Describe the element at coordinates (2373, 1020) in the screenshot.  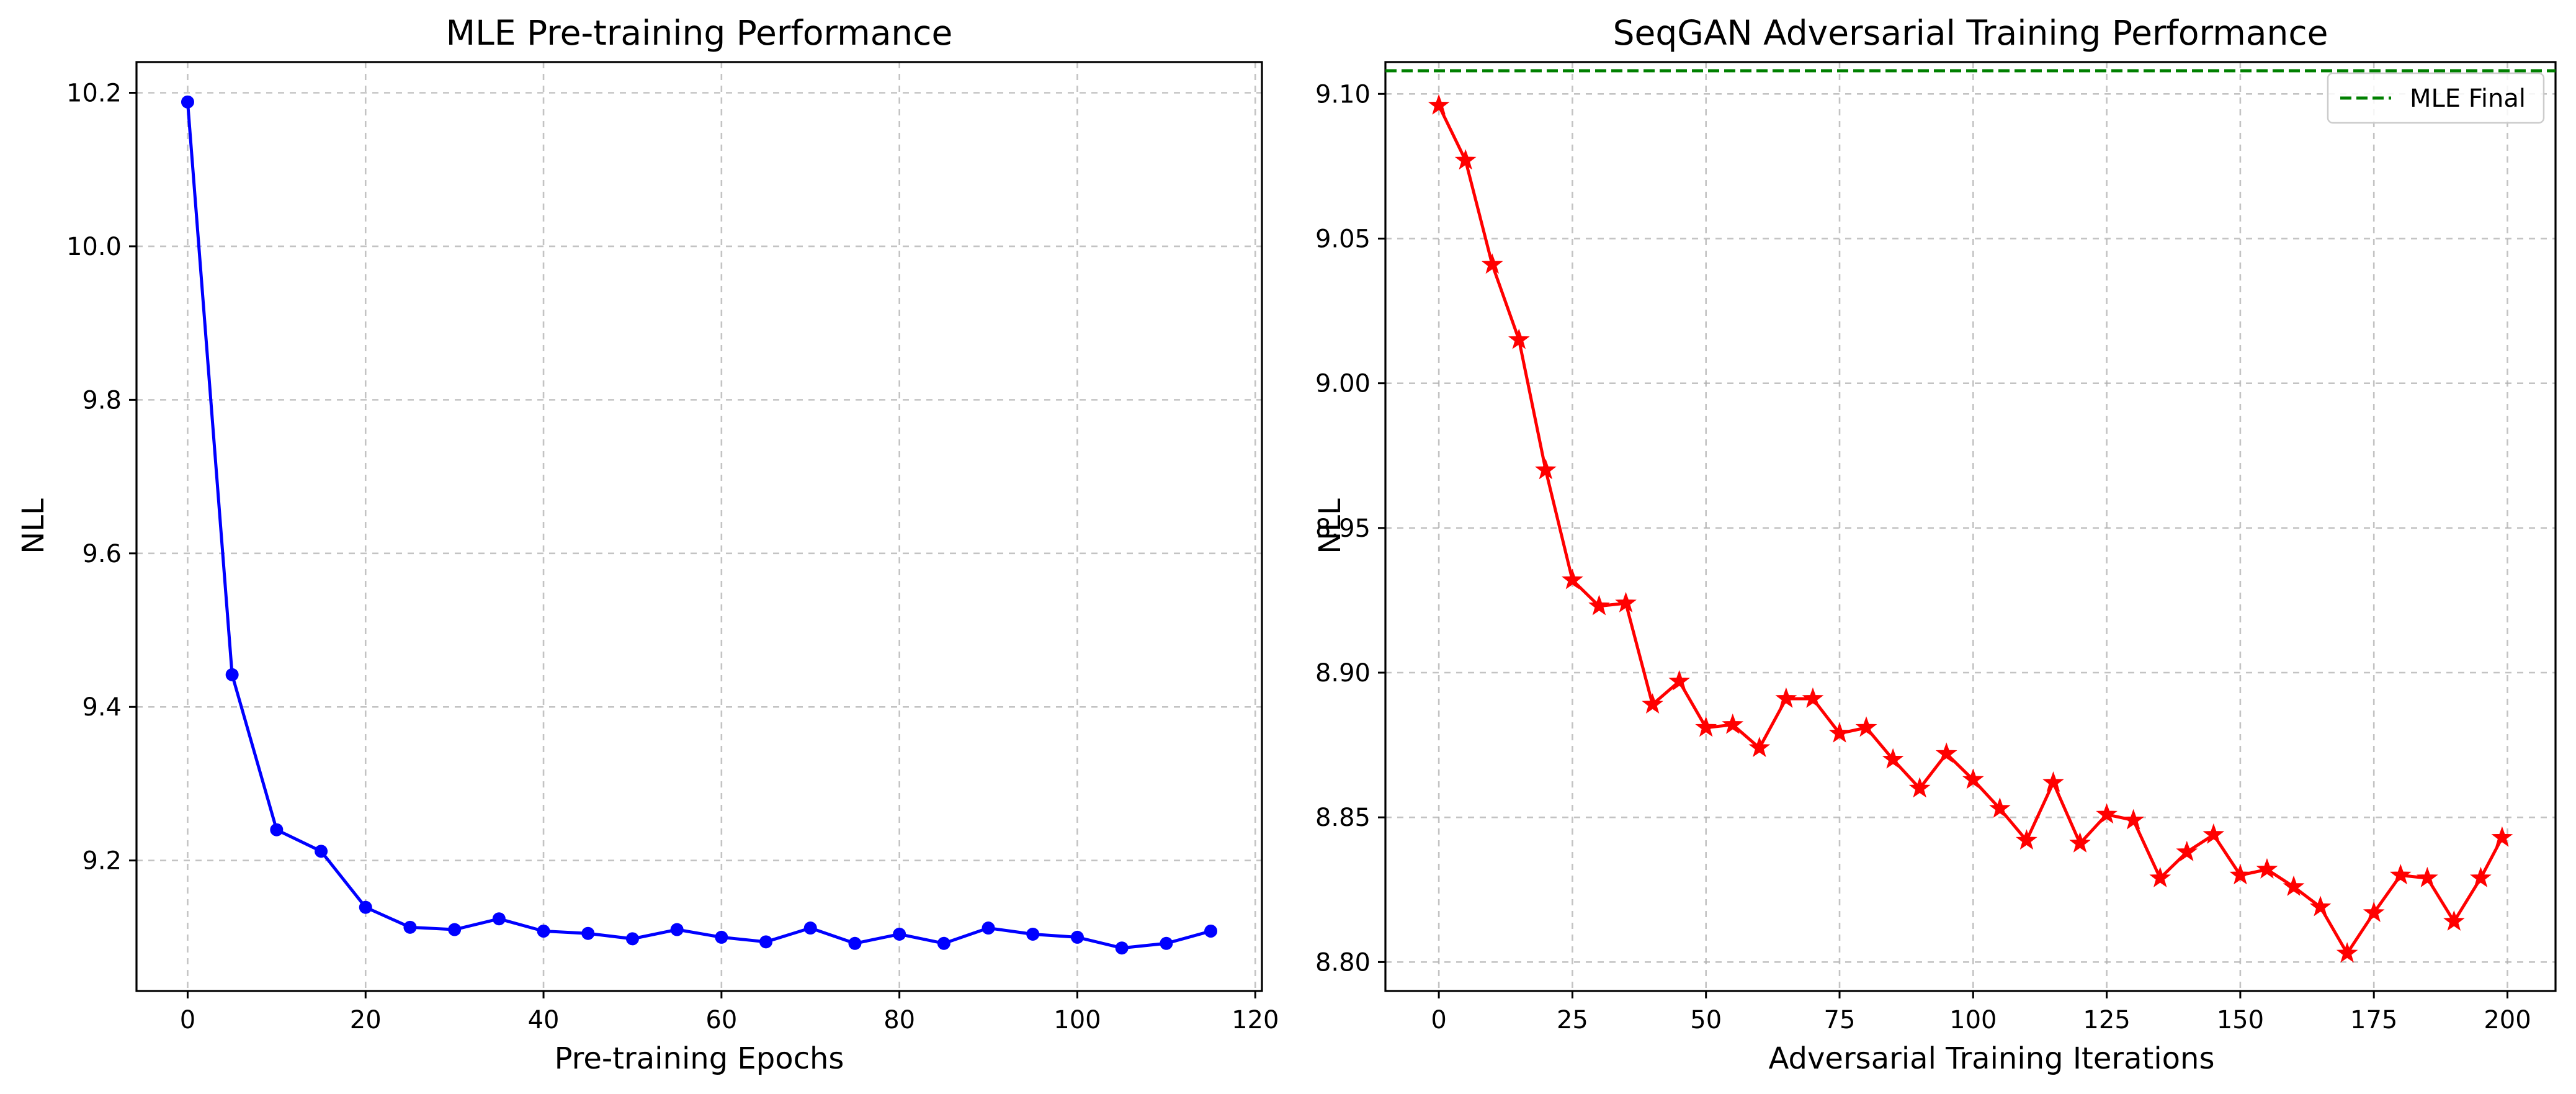
I see `x-tick-label: 175` at that location.